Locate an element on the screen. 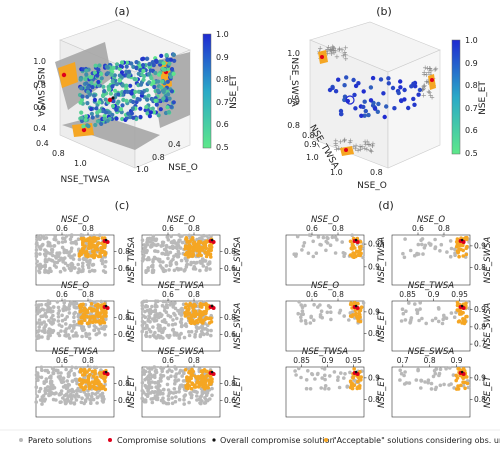 The image size is (500, 453). panel-a-compromise-point is located at coordinates (110, 100).